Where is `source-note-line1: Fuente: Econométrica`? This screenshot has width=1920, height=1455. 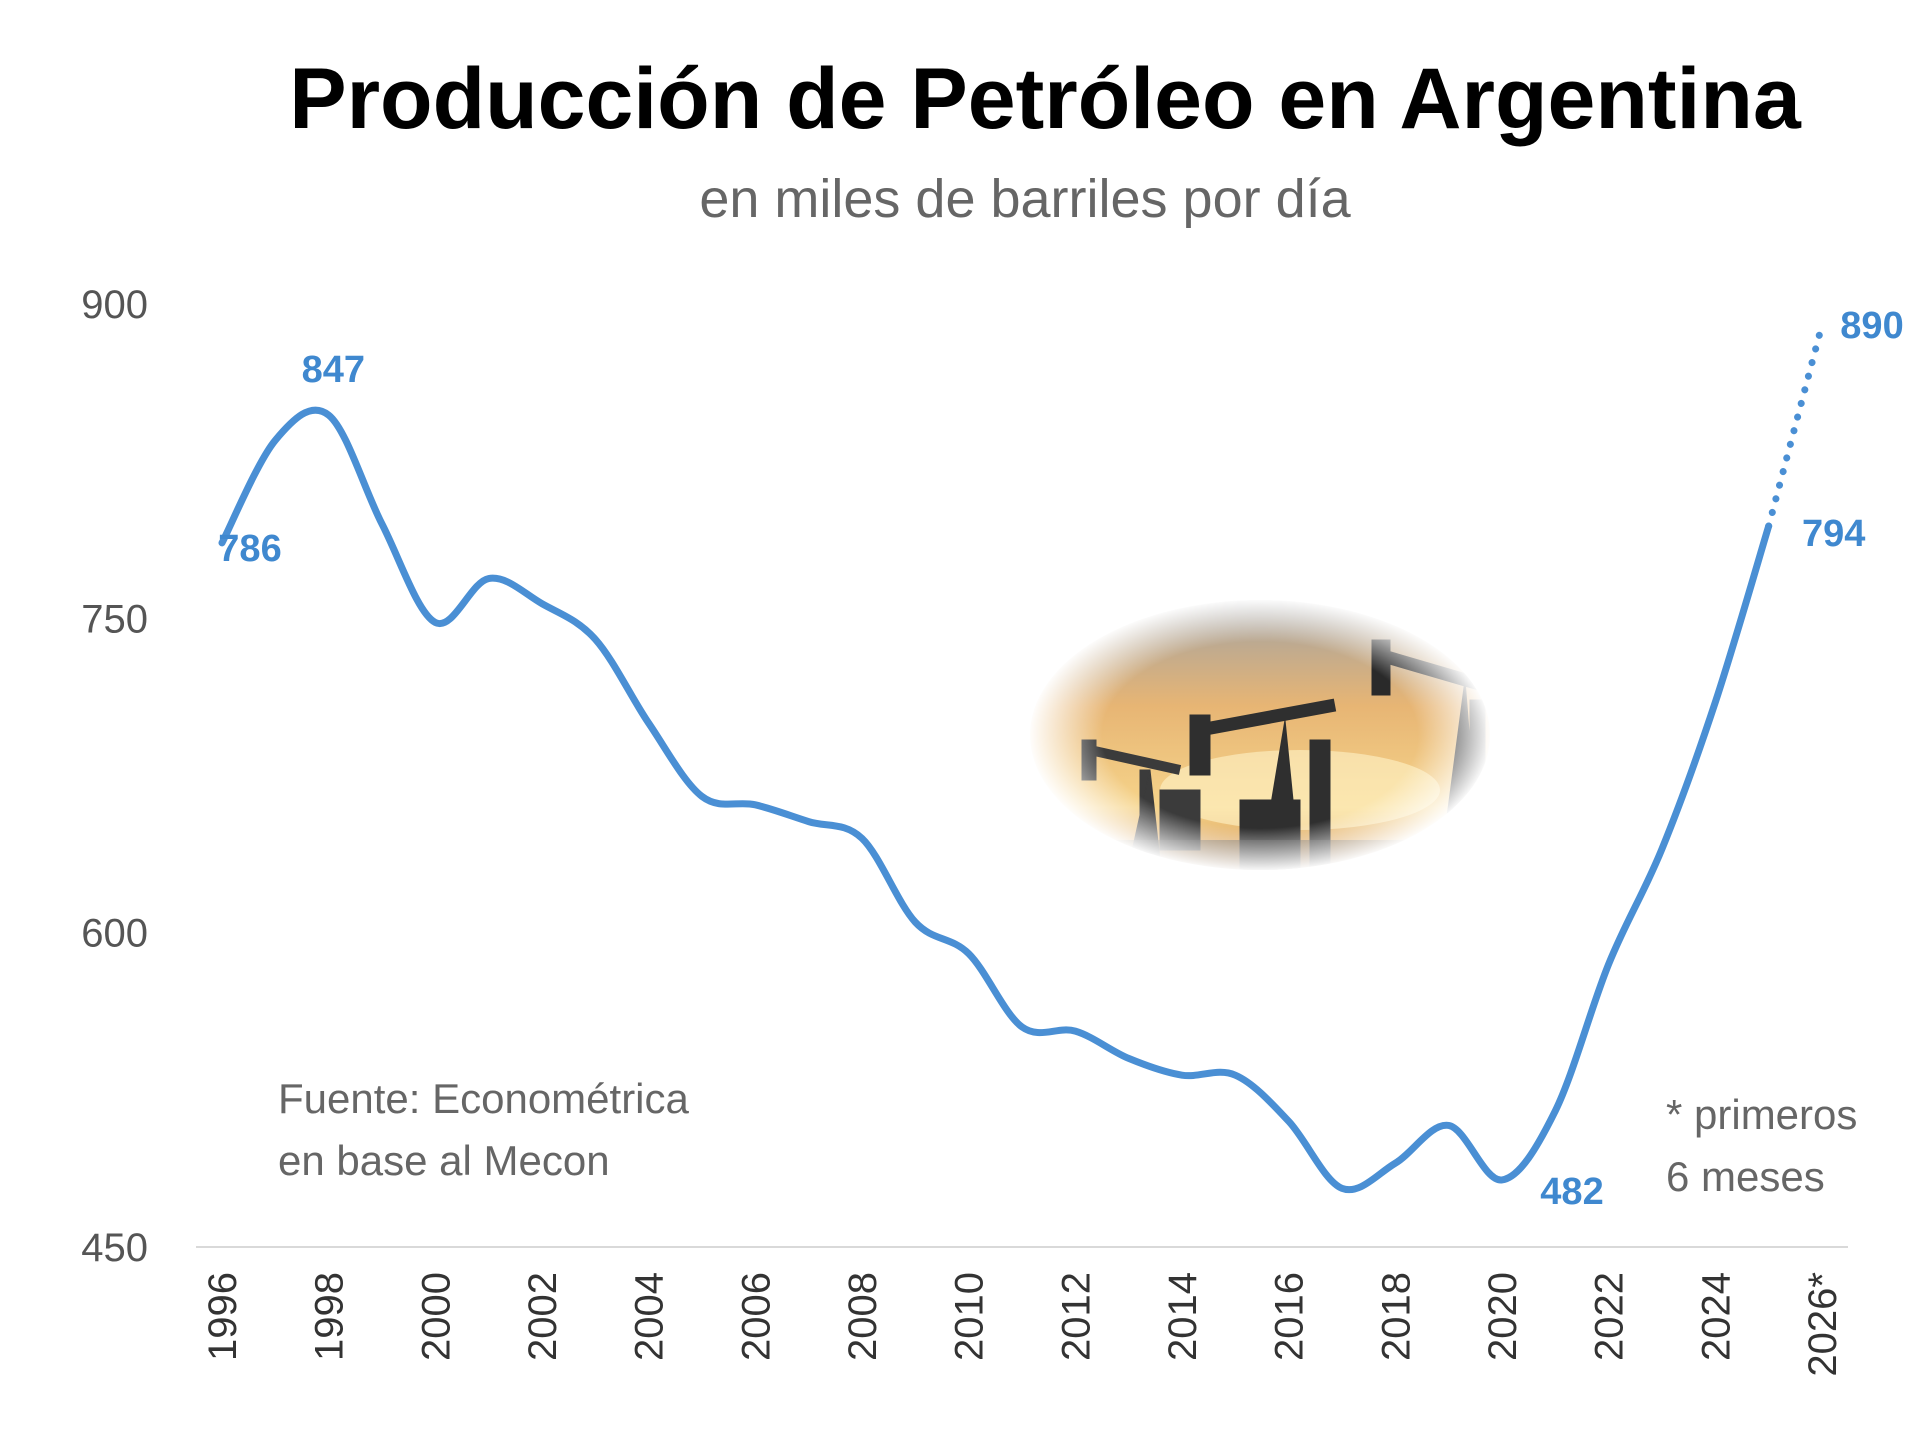 source-note-line1: Fuente: Econométrica is located at coordinates (483, 1098).